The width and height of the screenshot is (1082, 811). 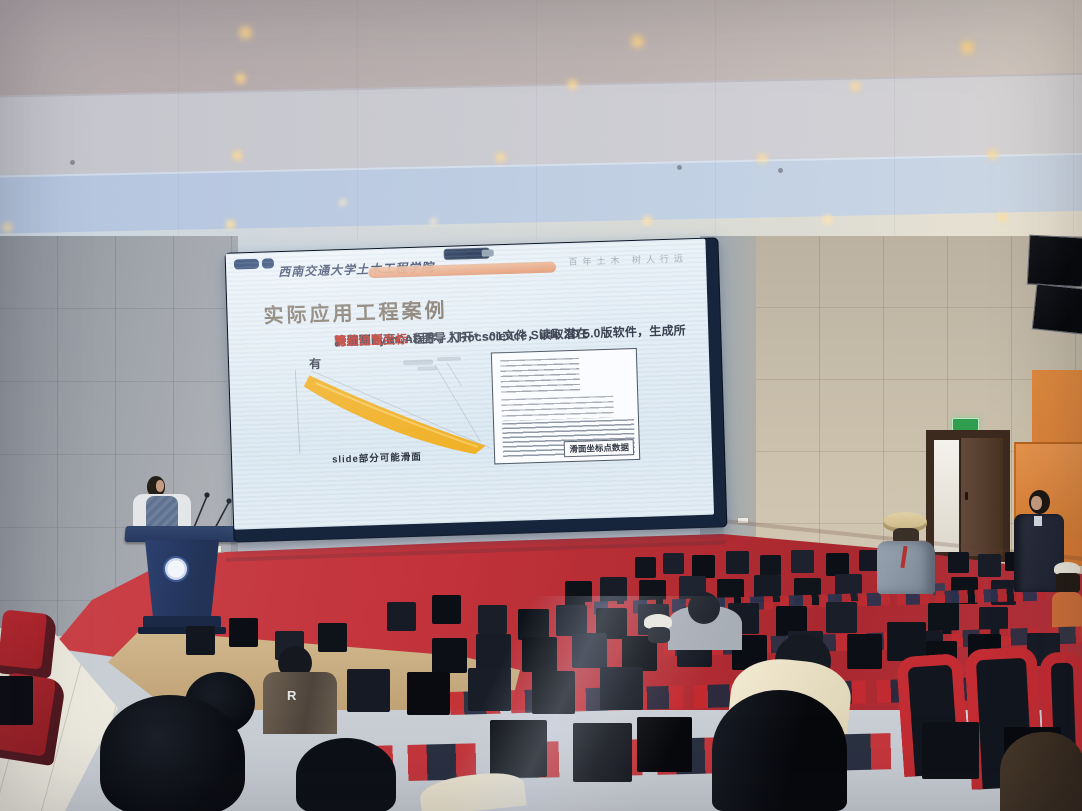 What do you see at coordinates (1036, 503) in the screenshot?
I see `person-face` at bounding box center [1036, 503].